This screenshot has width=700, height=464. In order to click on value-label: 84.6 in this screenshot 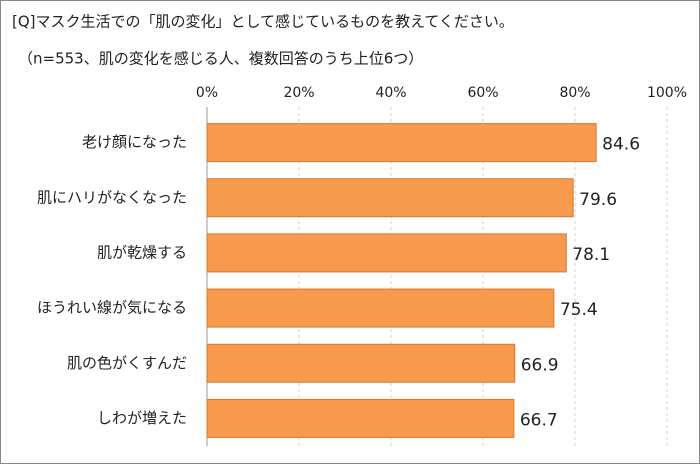, I will do `click(621, 145)`.